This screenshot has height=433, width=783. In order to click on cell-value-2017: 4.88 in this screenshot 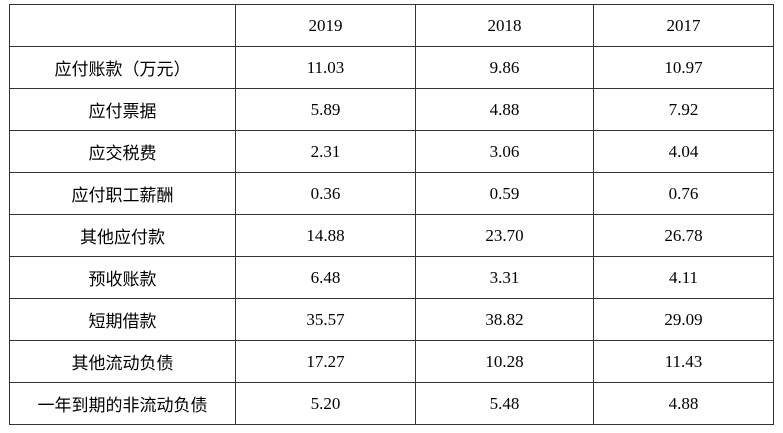, I will do `click(683, 403)`.